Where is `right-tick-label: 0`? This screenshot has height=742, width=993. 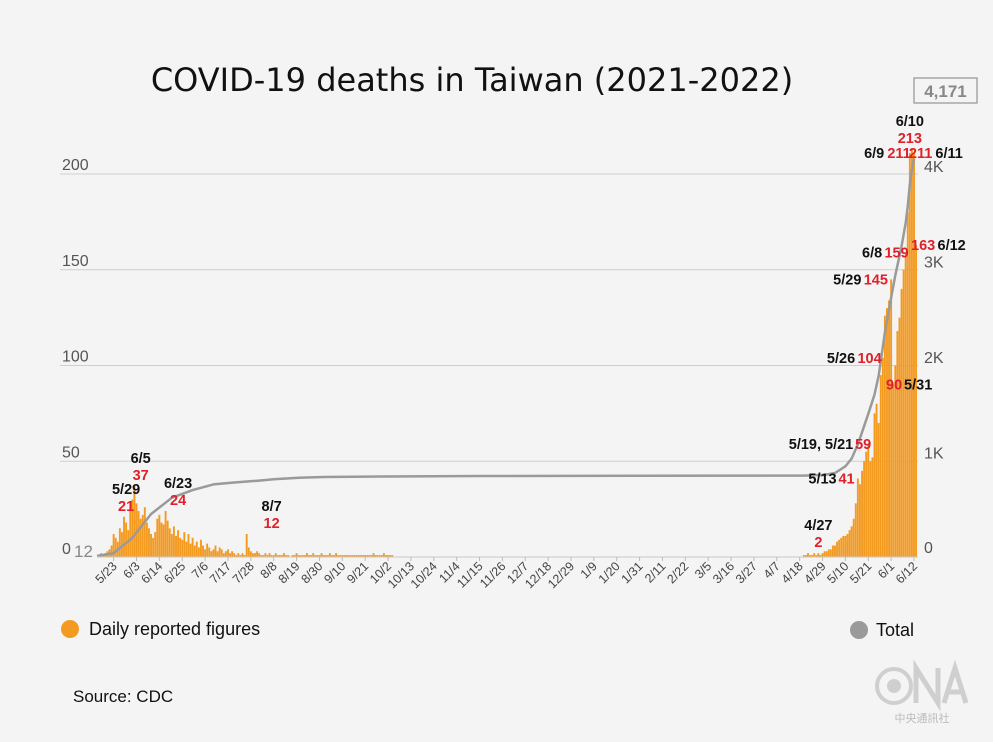 right-tick-label: 0 is located at coordinates (928, 548).